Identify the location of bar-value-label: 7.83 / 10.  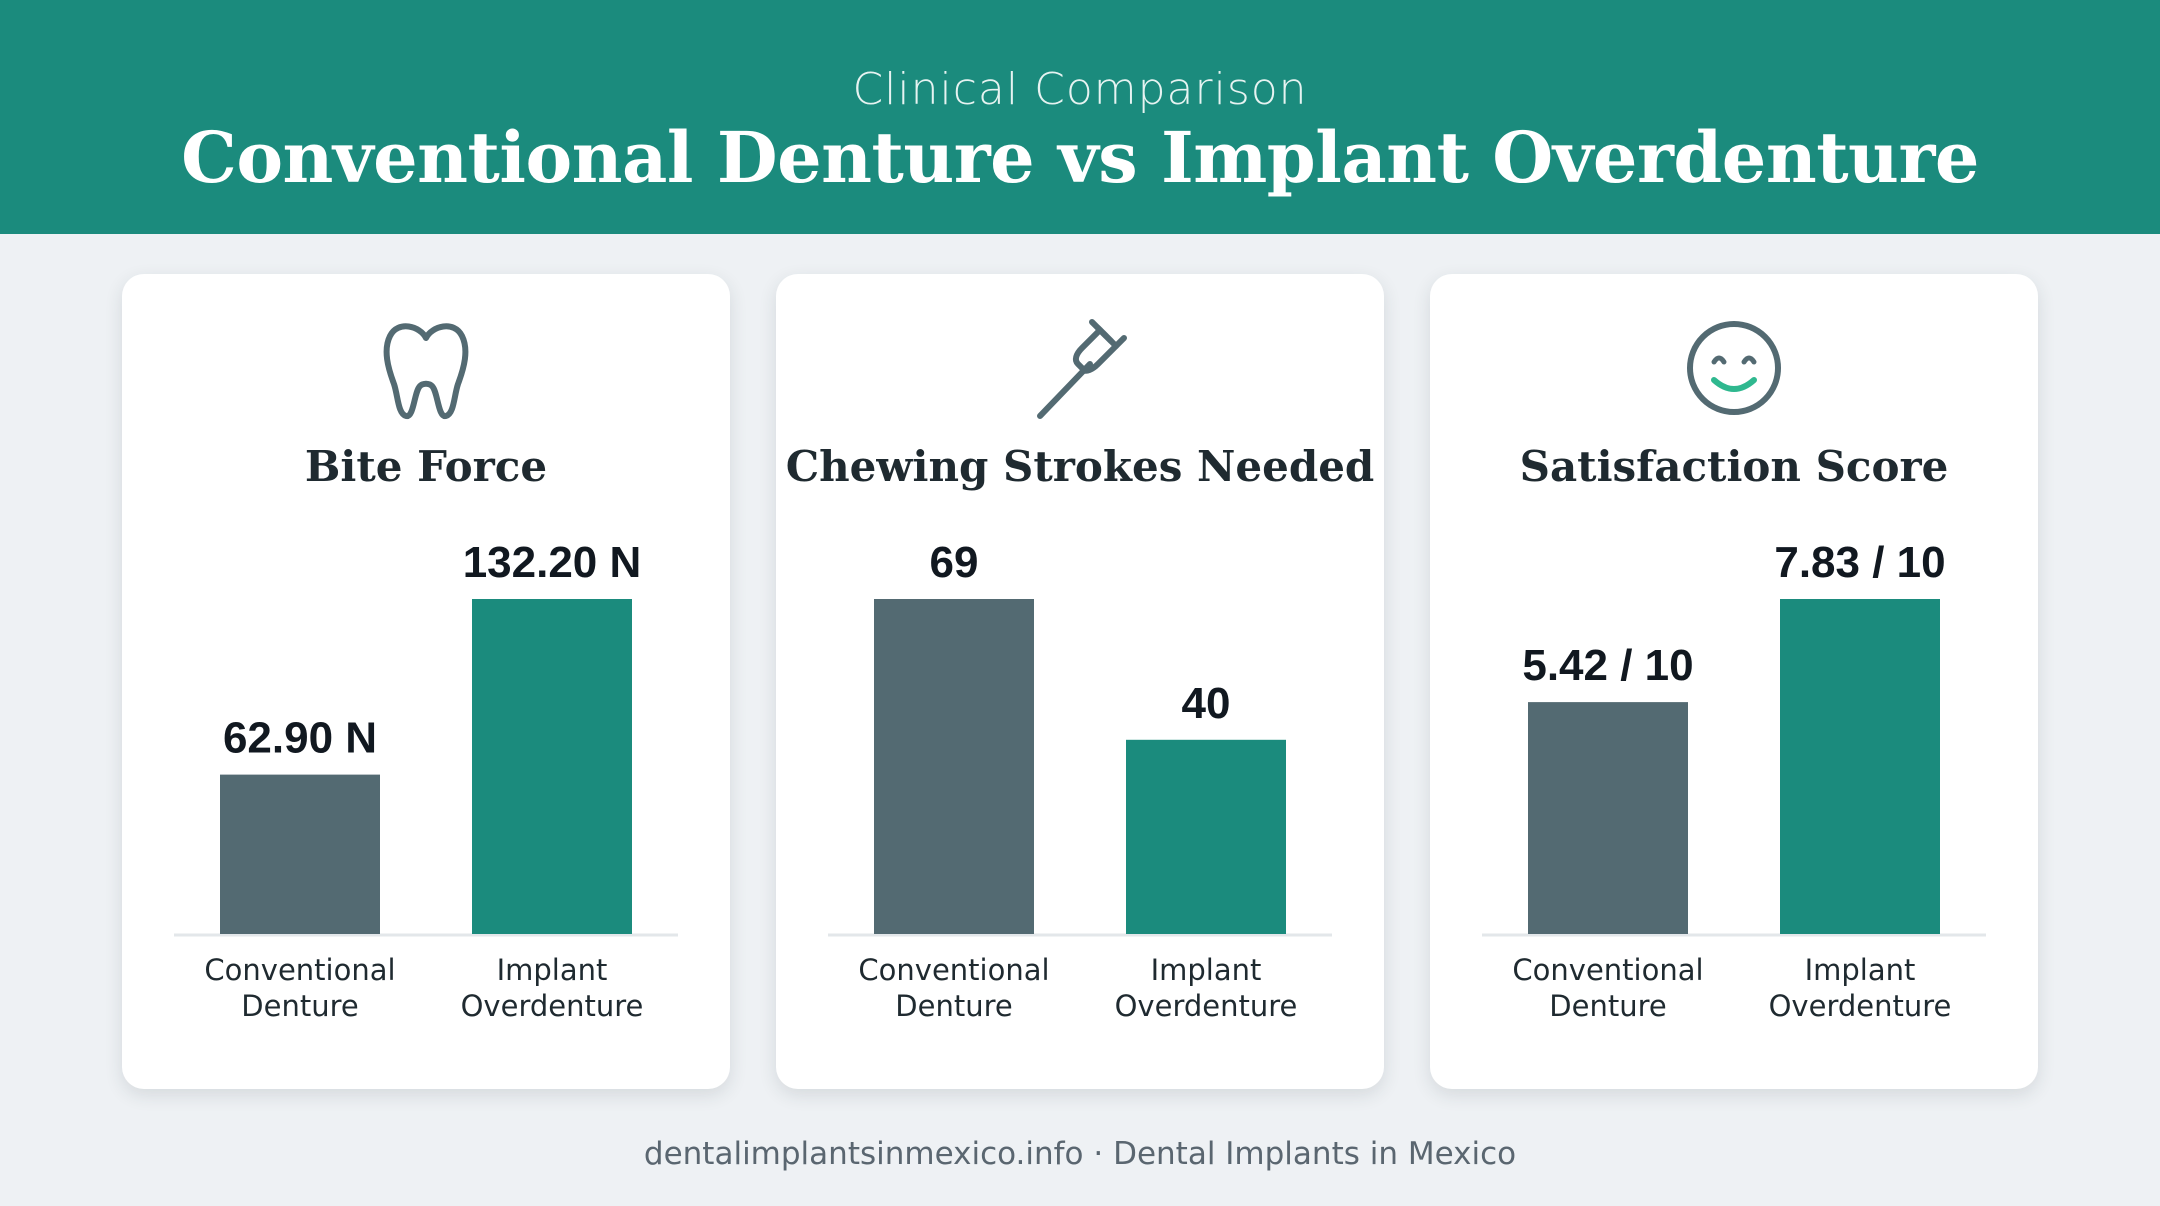
(1859, 562).